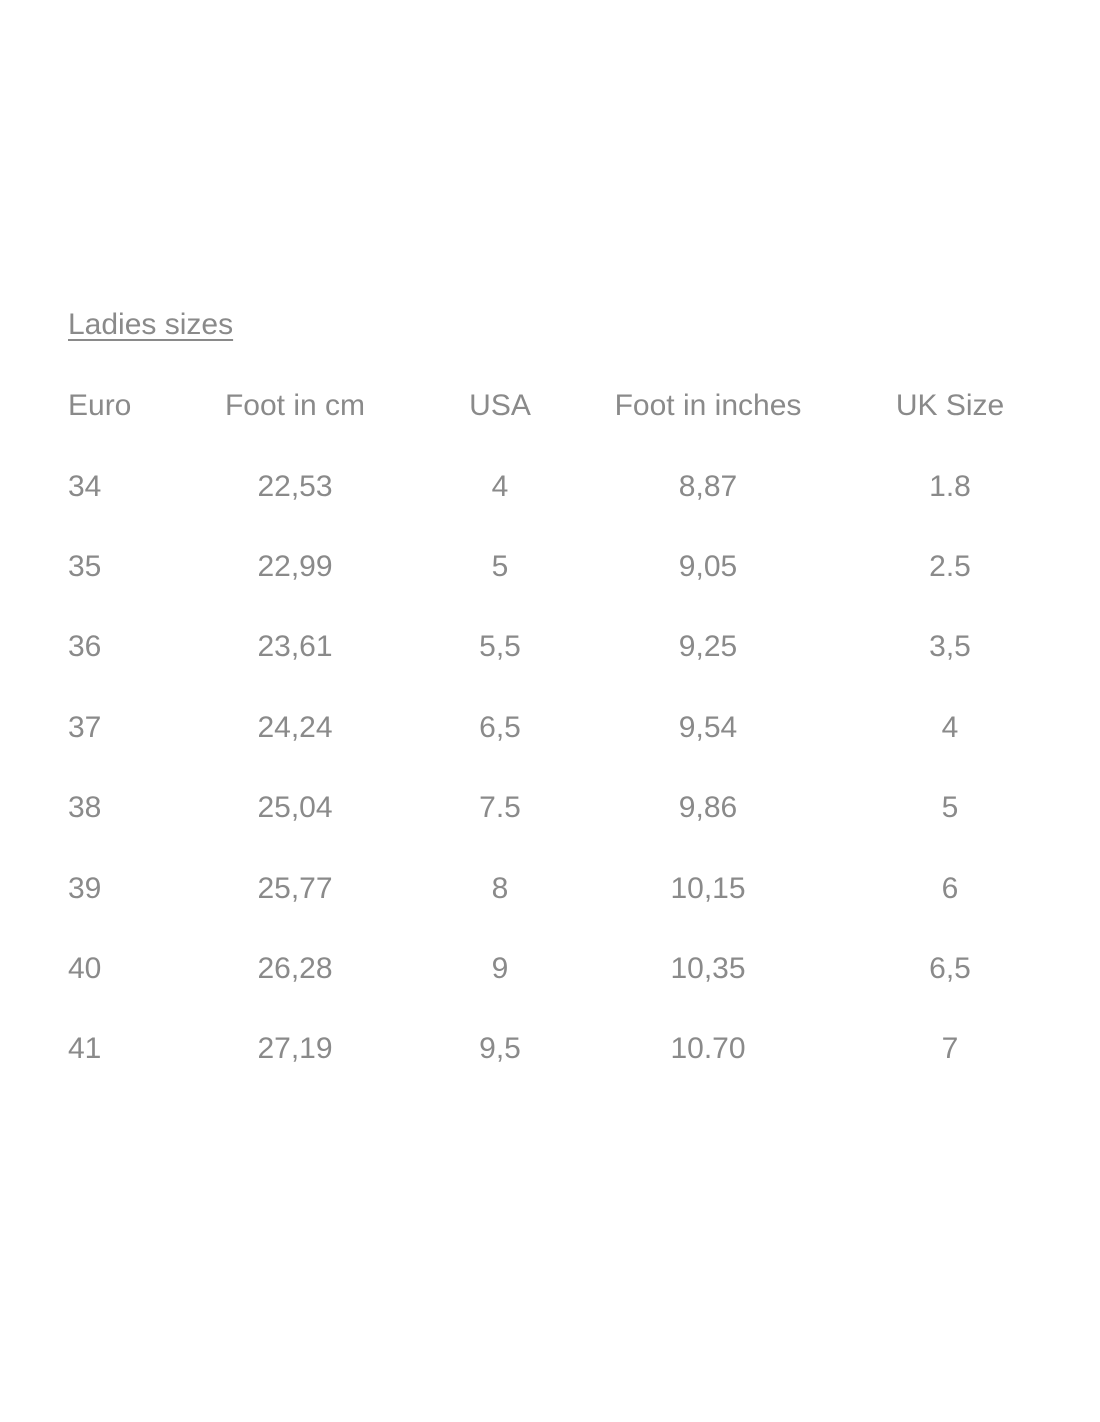 This screenshot has width=1100, height=1422. What do you see at coordinates (708, 968) in the screenshot?
I see `cell-foot-inches: 10,35` at bounding box center [708, 968].